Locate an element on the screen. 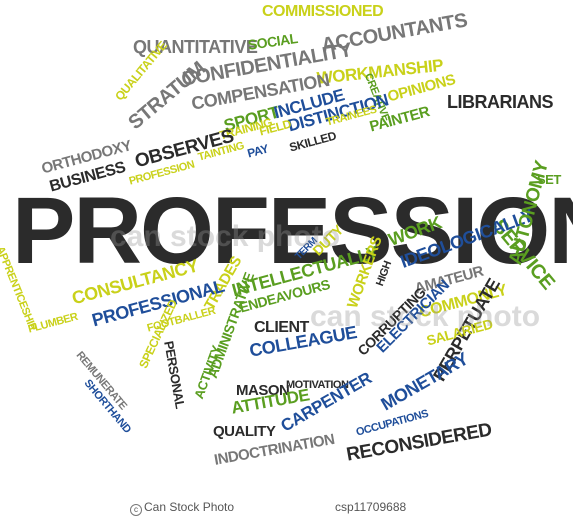 The height and width of the screenshot is (519, 573). footer-brand: Can Stock Photo is located at coordinates (189, 507).